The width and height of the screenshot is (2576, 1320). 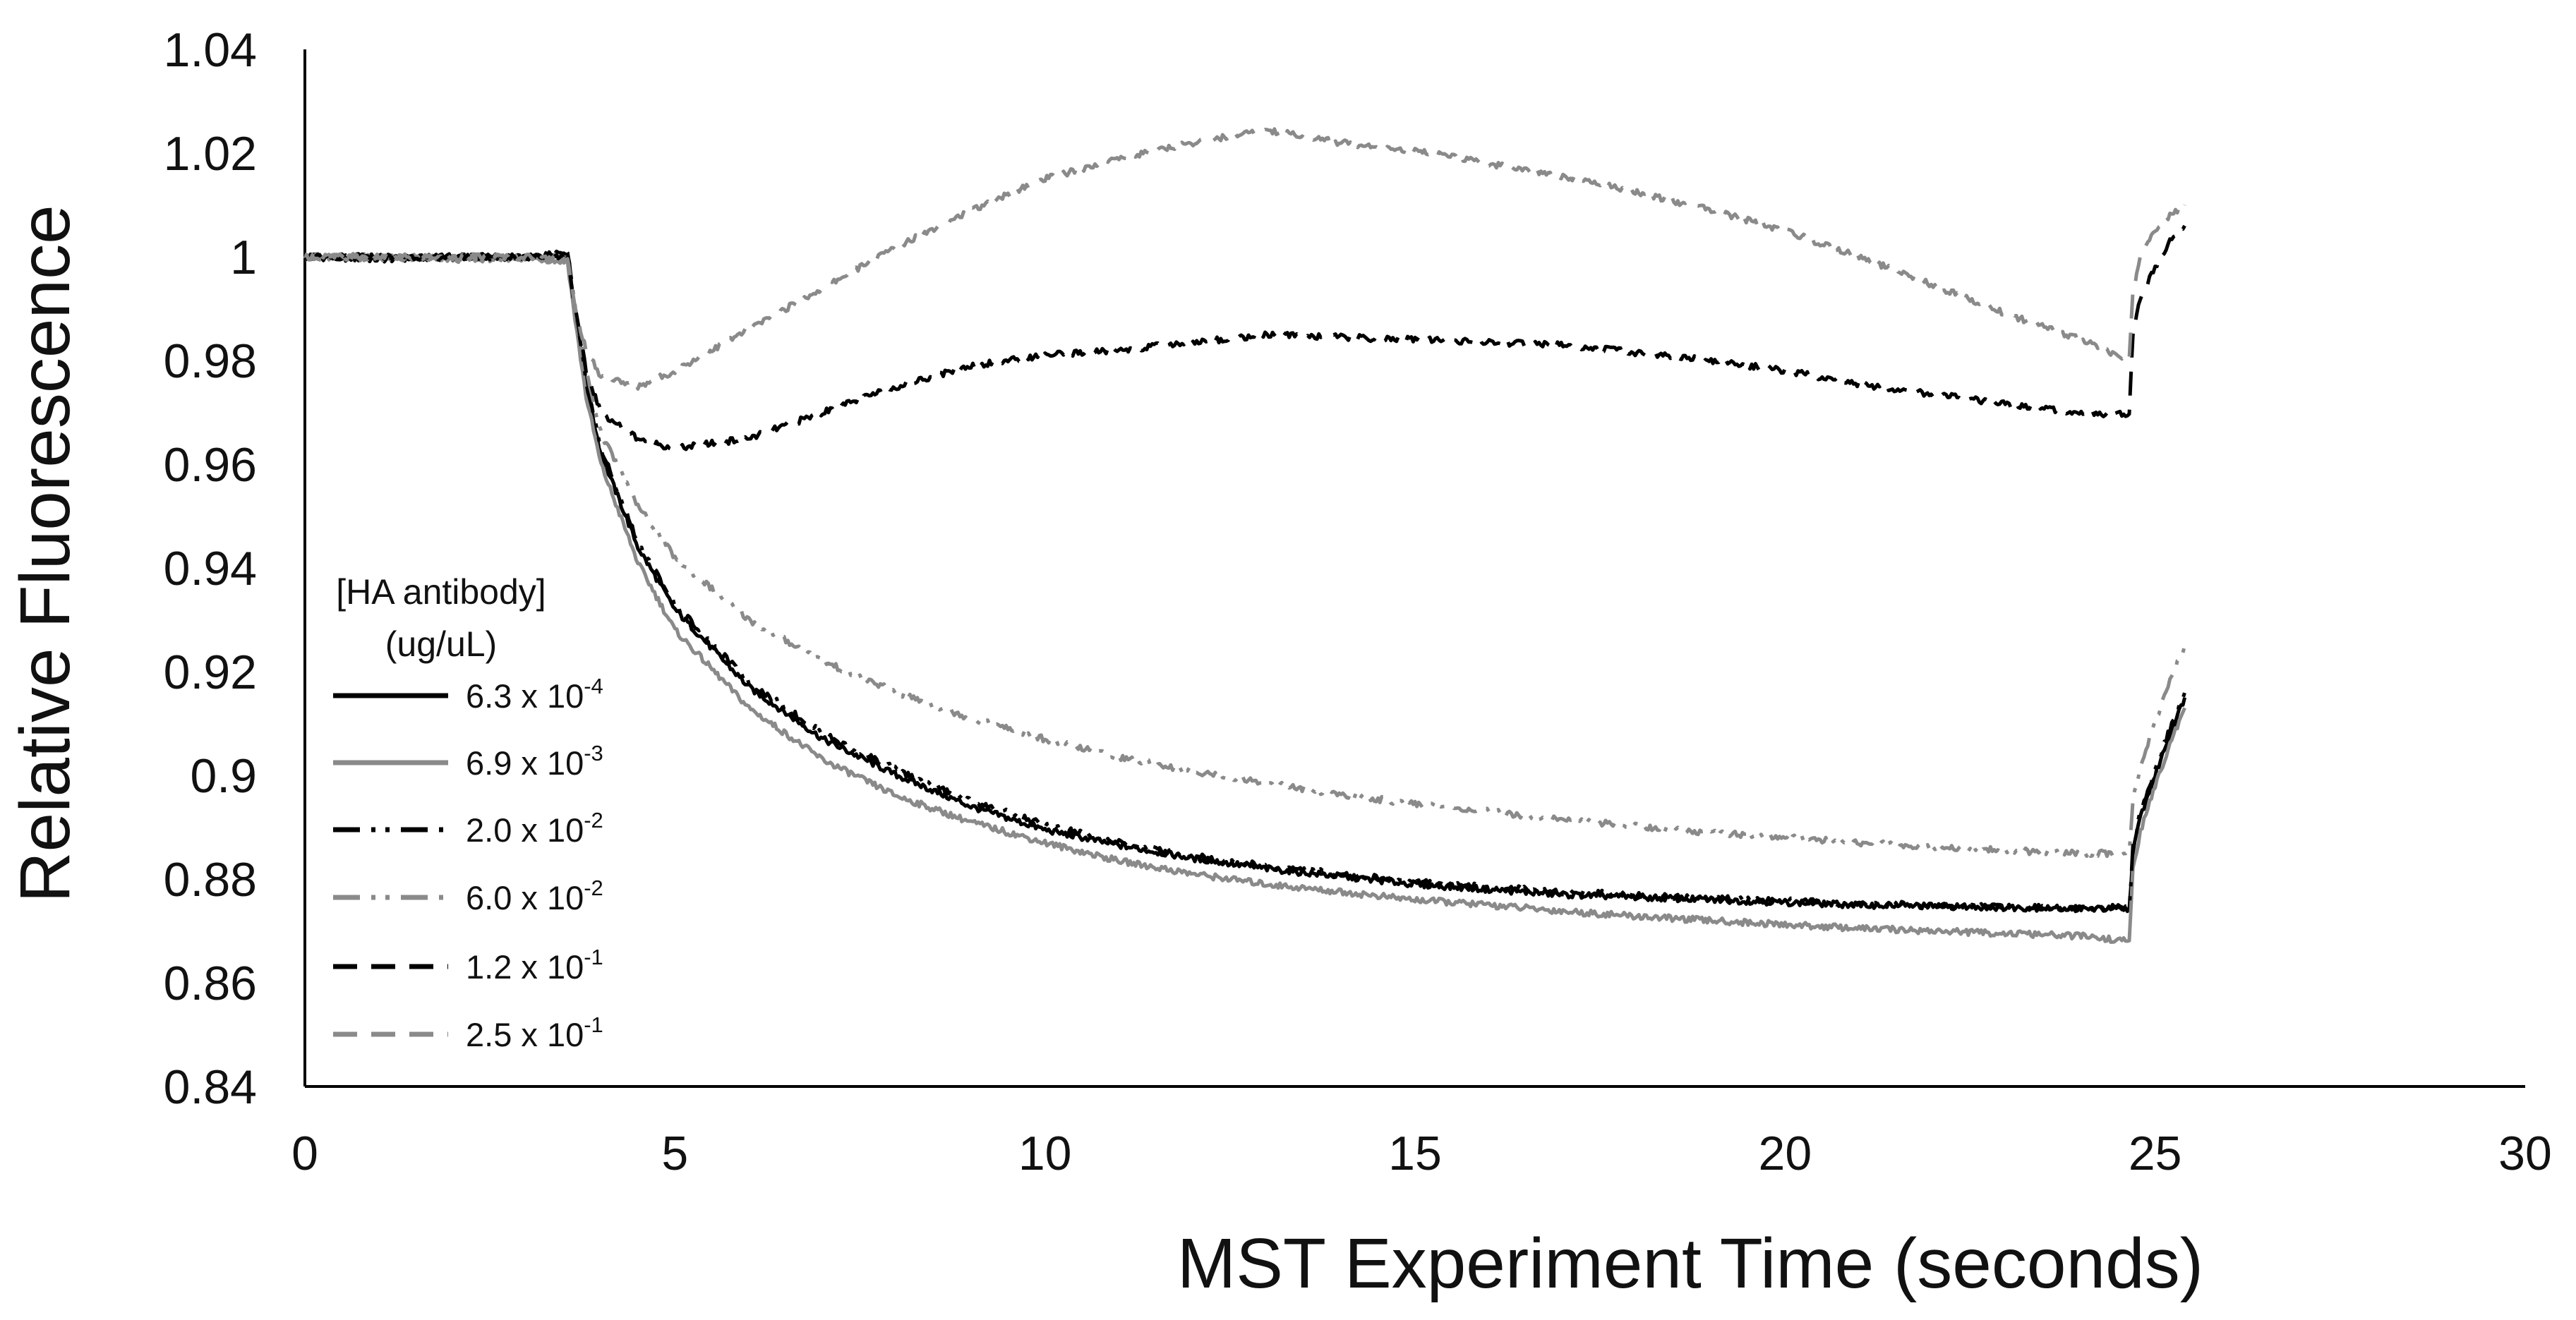 I want to click on legend-label-base: 2.5 x 10, so click(x=525, y=1035).